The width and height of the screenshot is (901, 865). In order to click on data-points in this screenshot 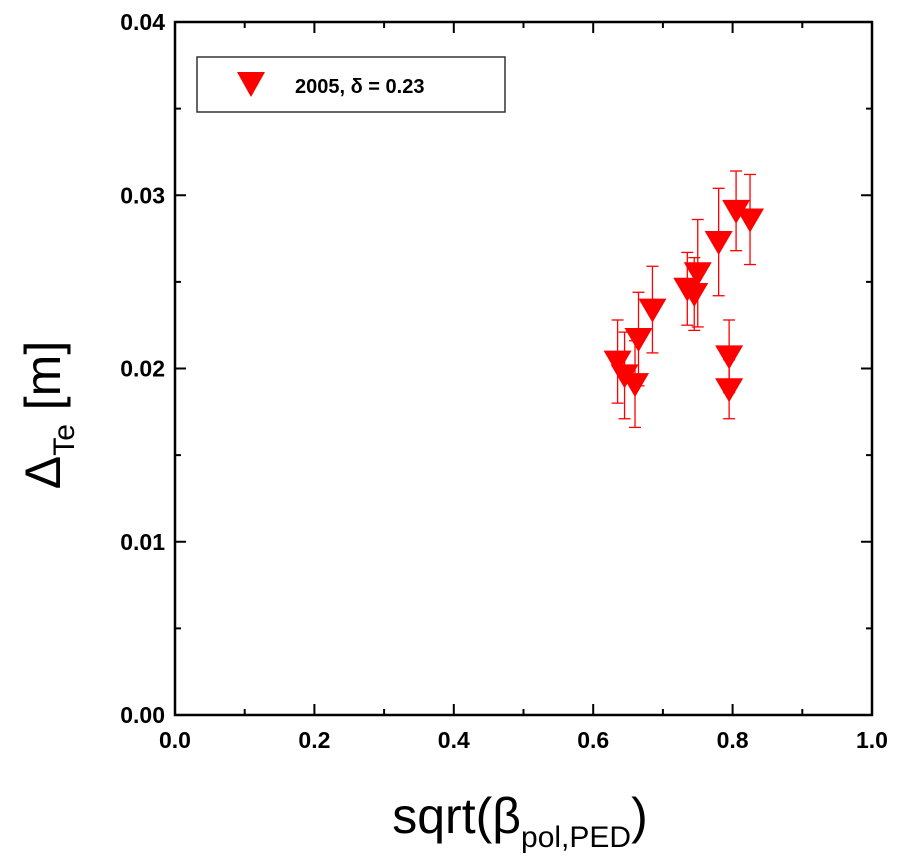, I will do `click(684, 299)`.